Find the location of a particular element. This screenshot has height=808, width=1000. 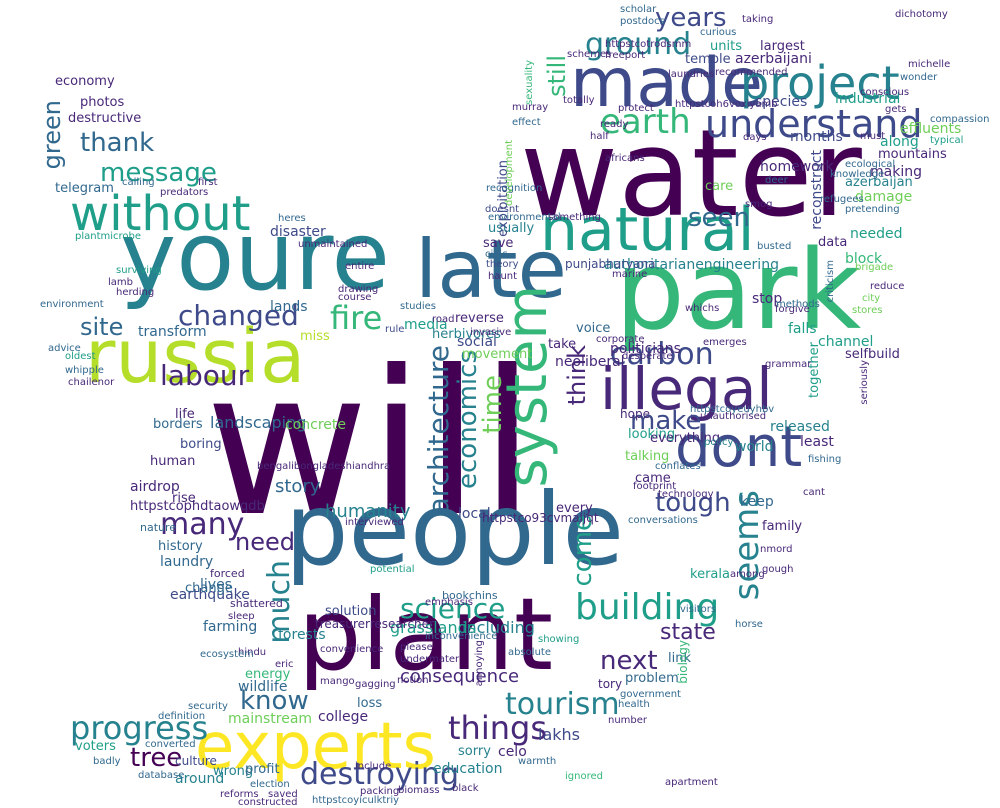

cloud-word: httpstcotrodsmm is located at coordinates (648, 44).